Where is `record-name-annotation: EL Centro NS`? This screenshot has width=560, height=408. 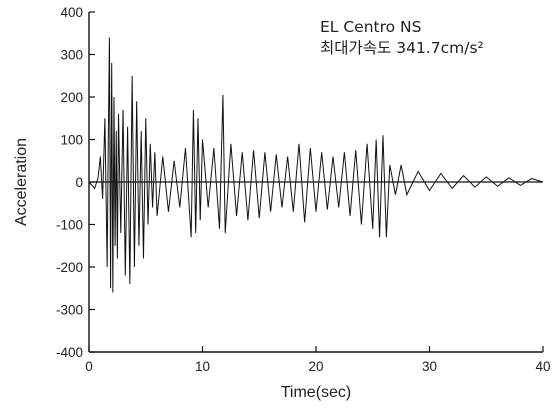
record-name-annotation: EL Centro NS is located at coordinates (371, 27).